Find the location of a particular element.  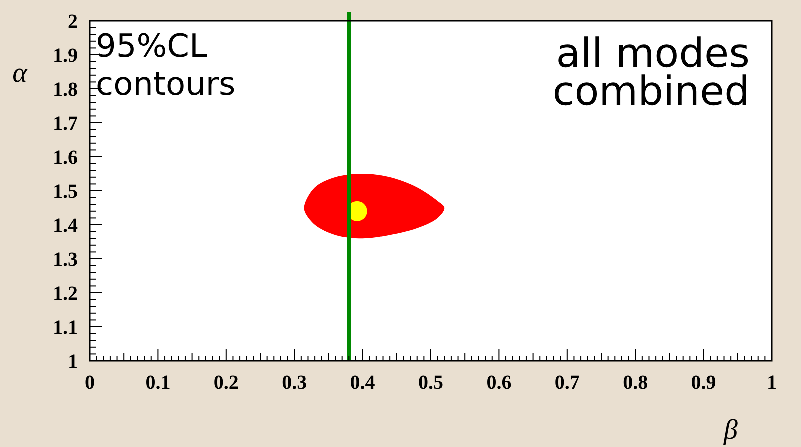

y-tick-label: 1.1 is located at coordinates (65, 328).